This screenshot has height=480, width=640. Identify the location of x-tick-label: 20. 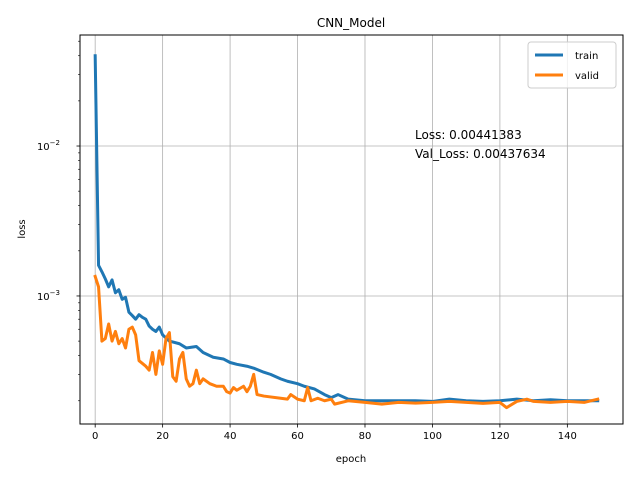
(162, 436).